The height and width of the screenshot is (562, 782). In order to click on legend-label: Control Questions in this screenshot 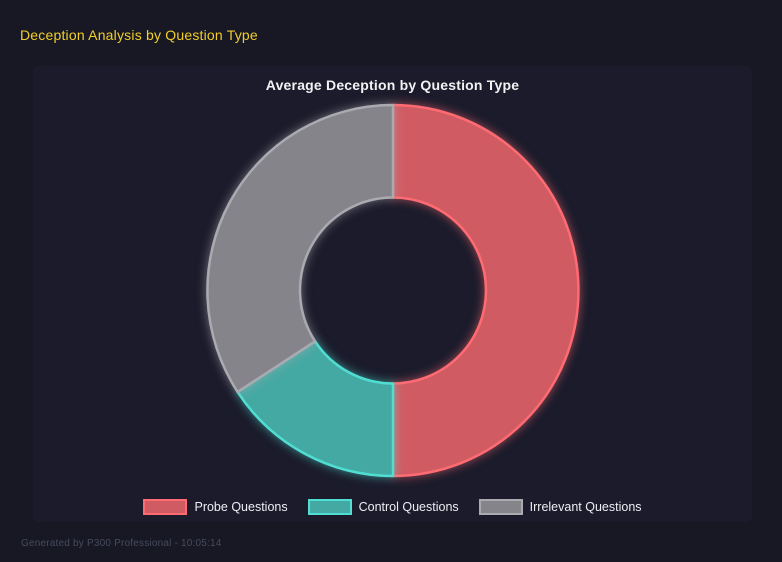, I will do `click(408, 507)`.